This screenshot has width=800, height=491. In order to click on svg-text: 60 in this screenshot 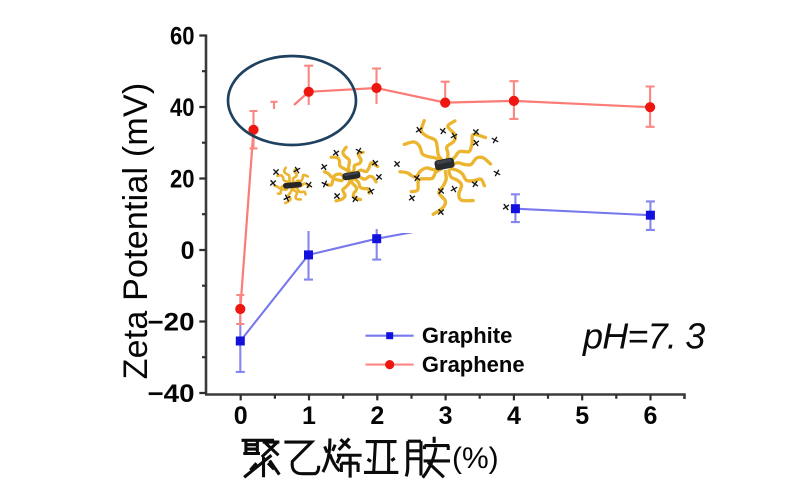, I will do `click(182, 37)`.